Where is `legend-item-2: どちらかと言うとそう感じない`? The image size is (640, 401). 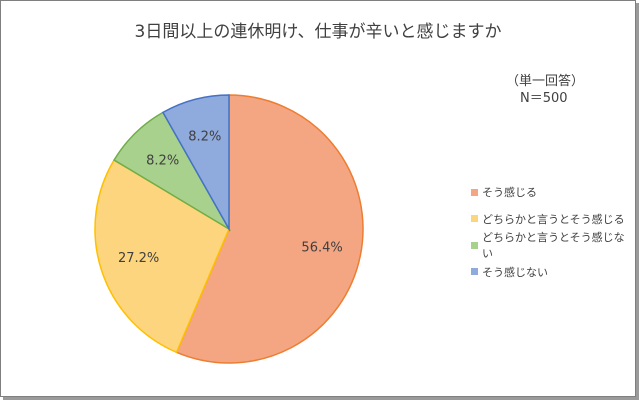
legend-item-2: どちらかと言うとそう感じない is located at coordinates (553, 246).